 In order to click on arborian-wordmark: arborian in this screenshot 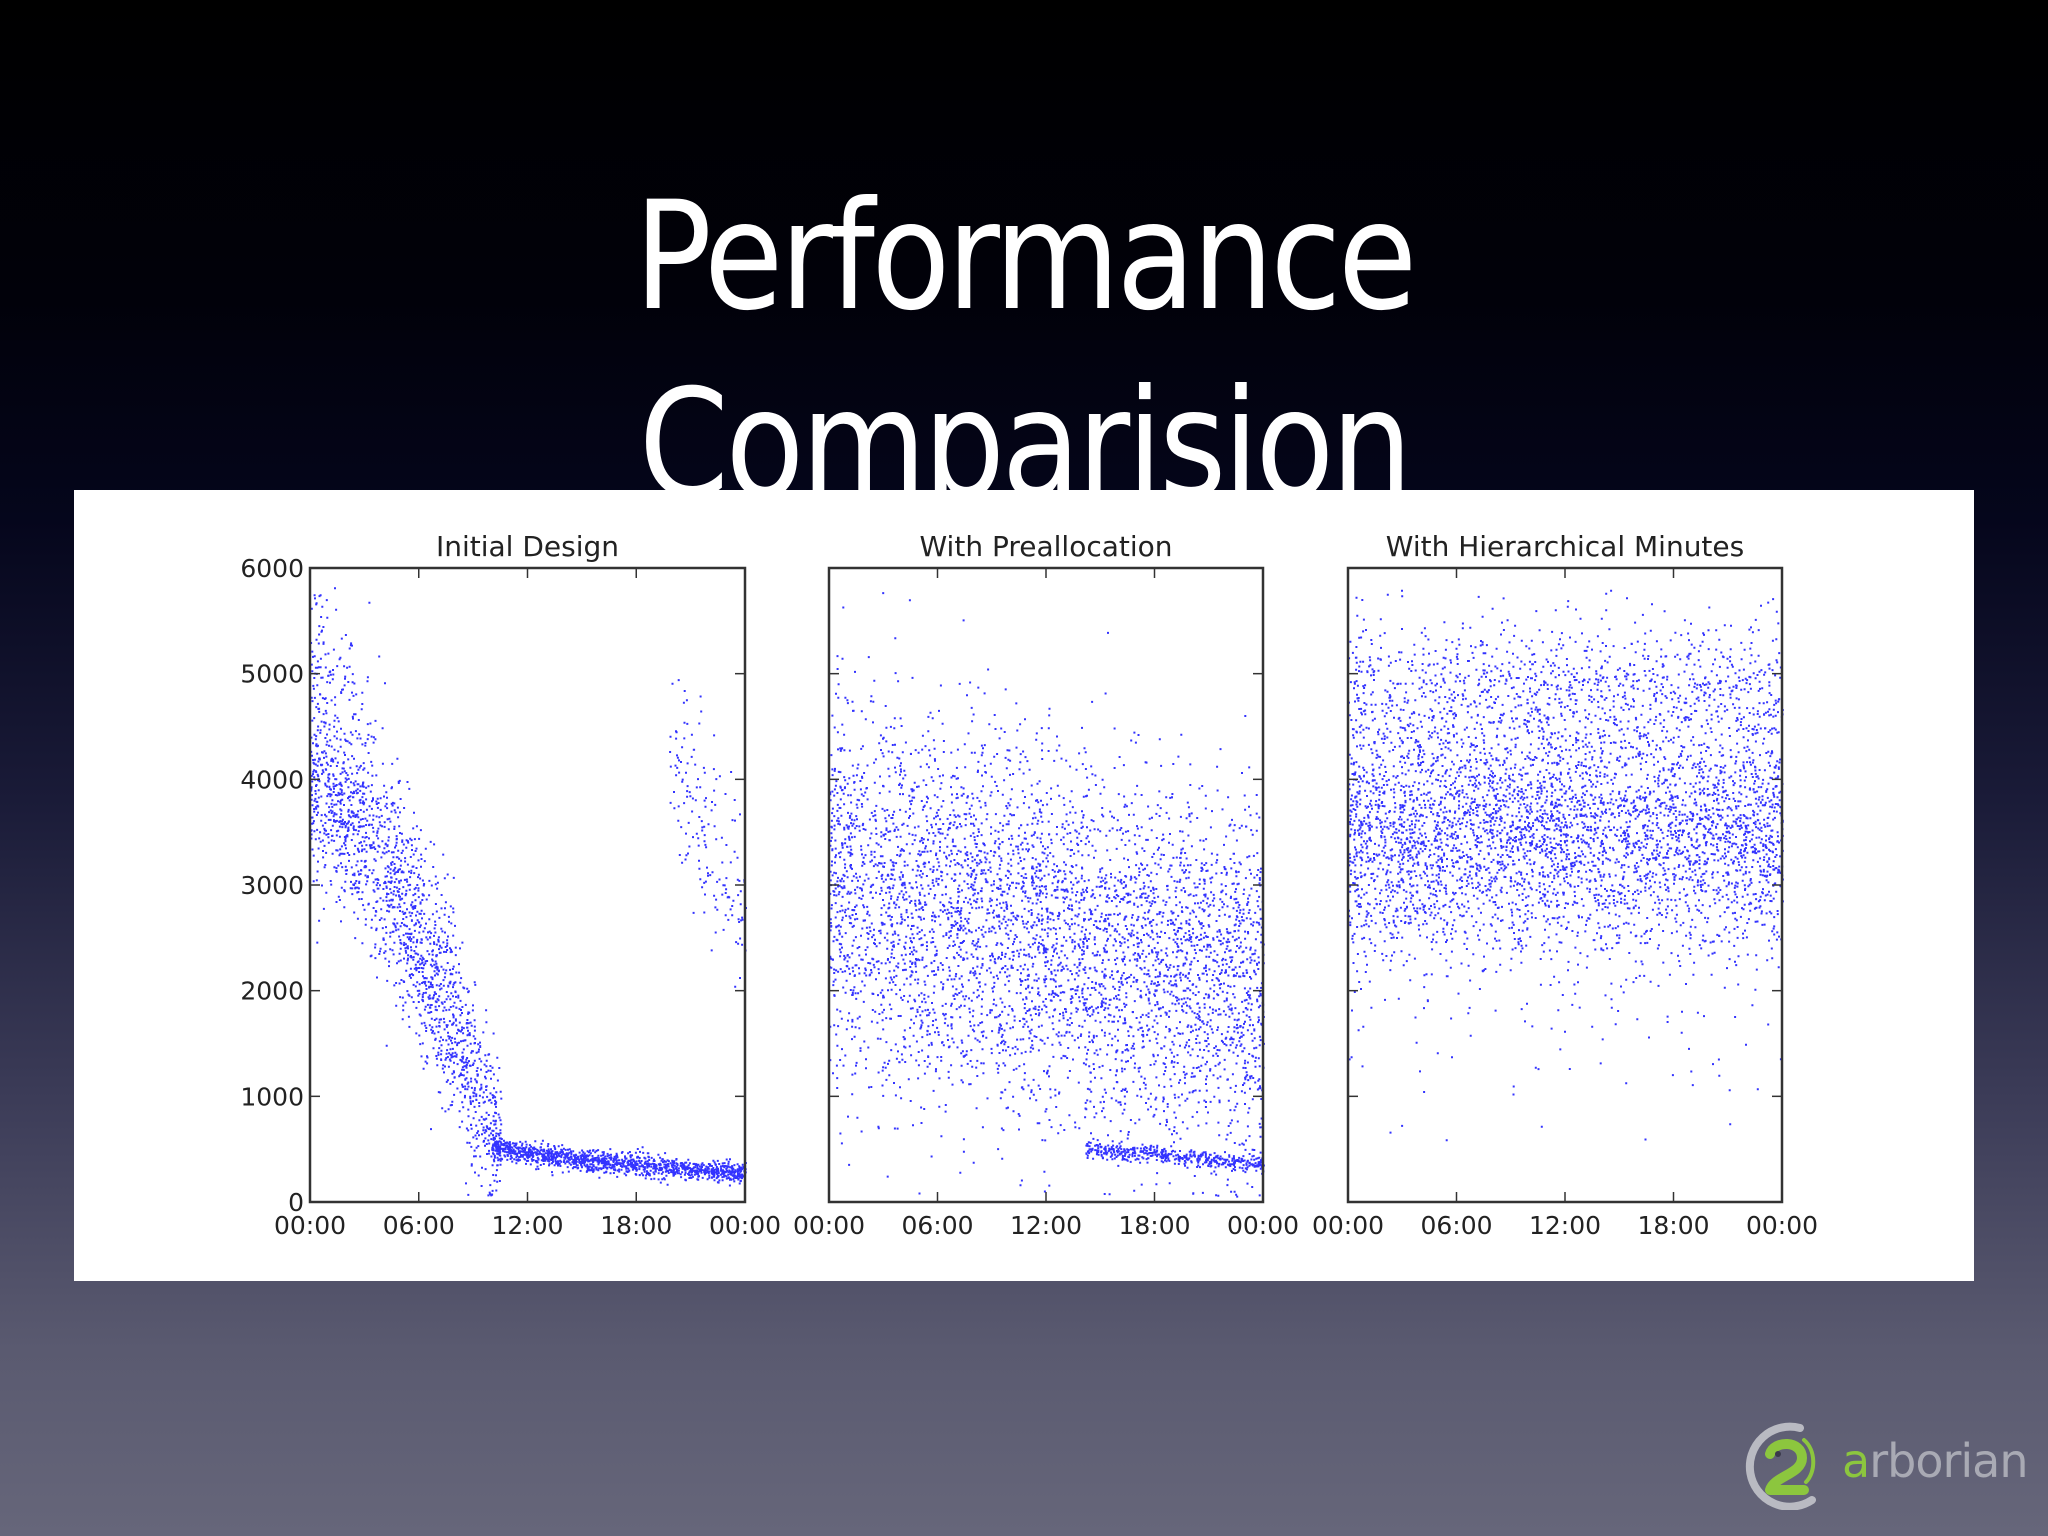, I will do `click(1935, 1461)`.